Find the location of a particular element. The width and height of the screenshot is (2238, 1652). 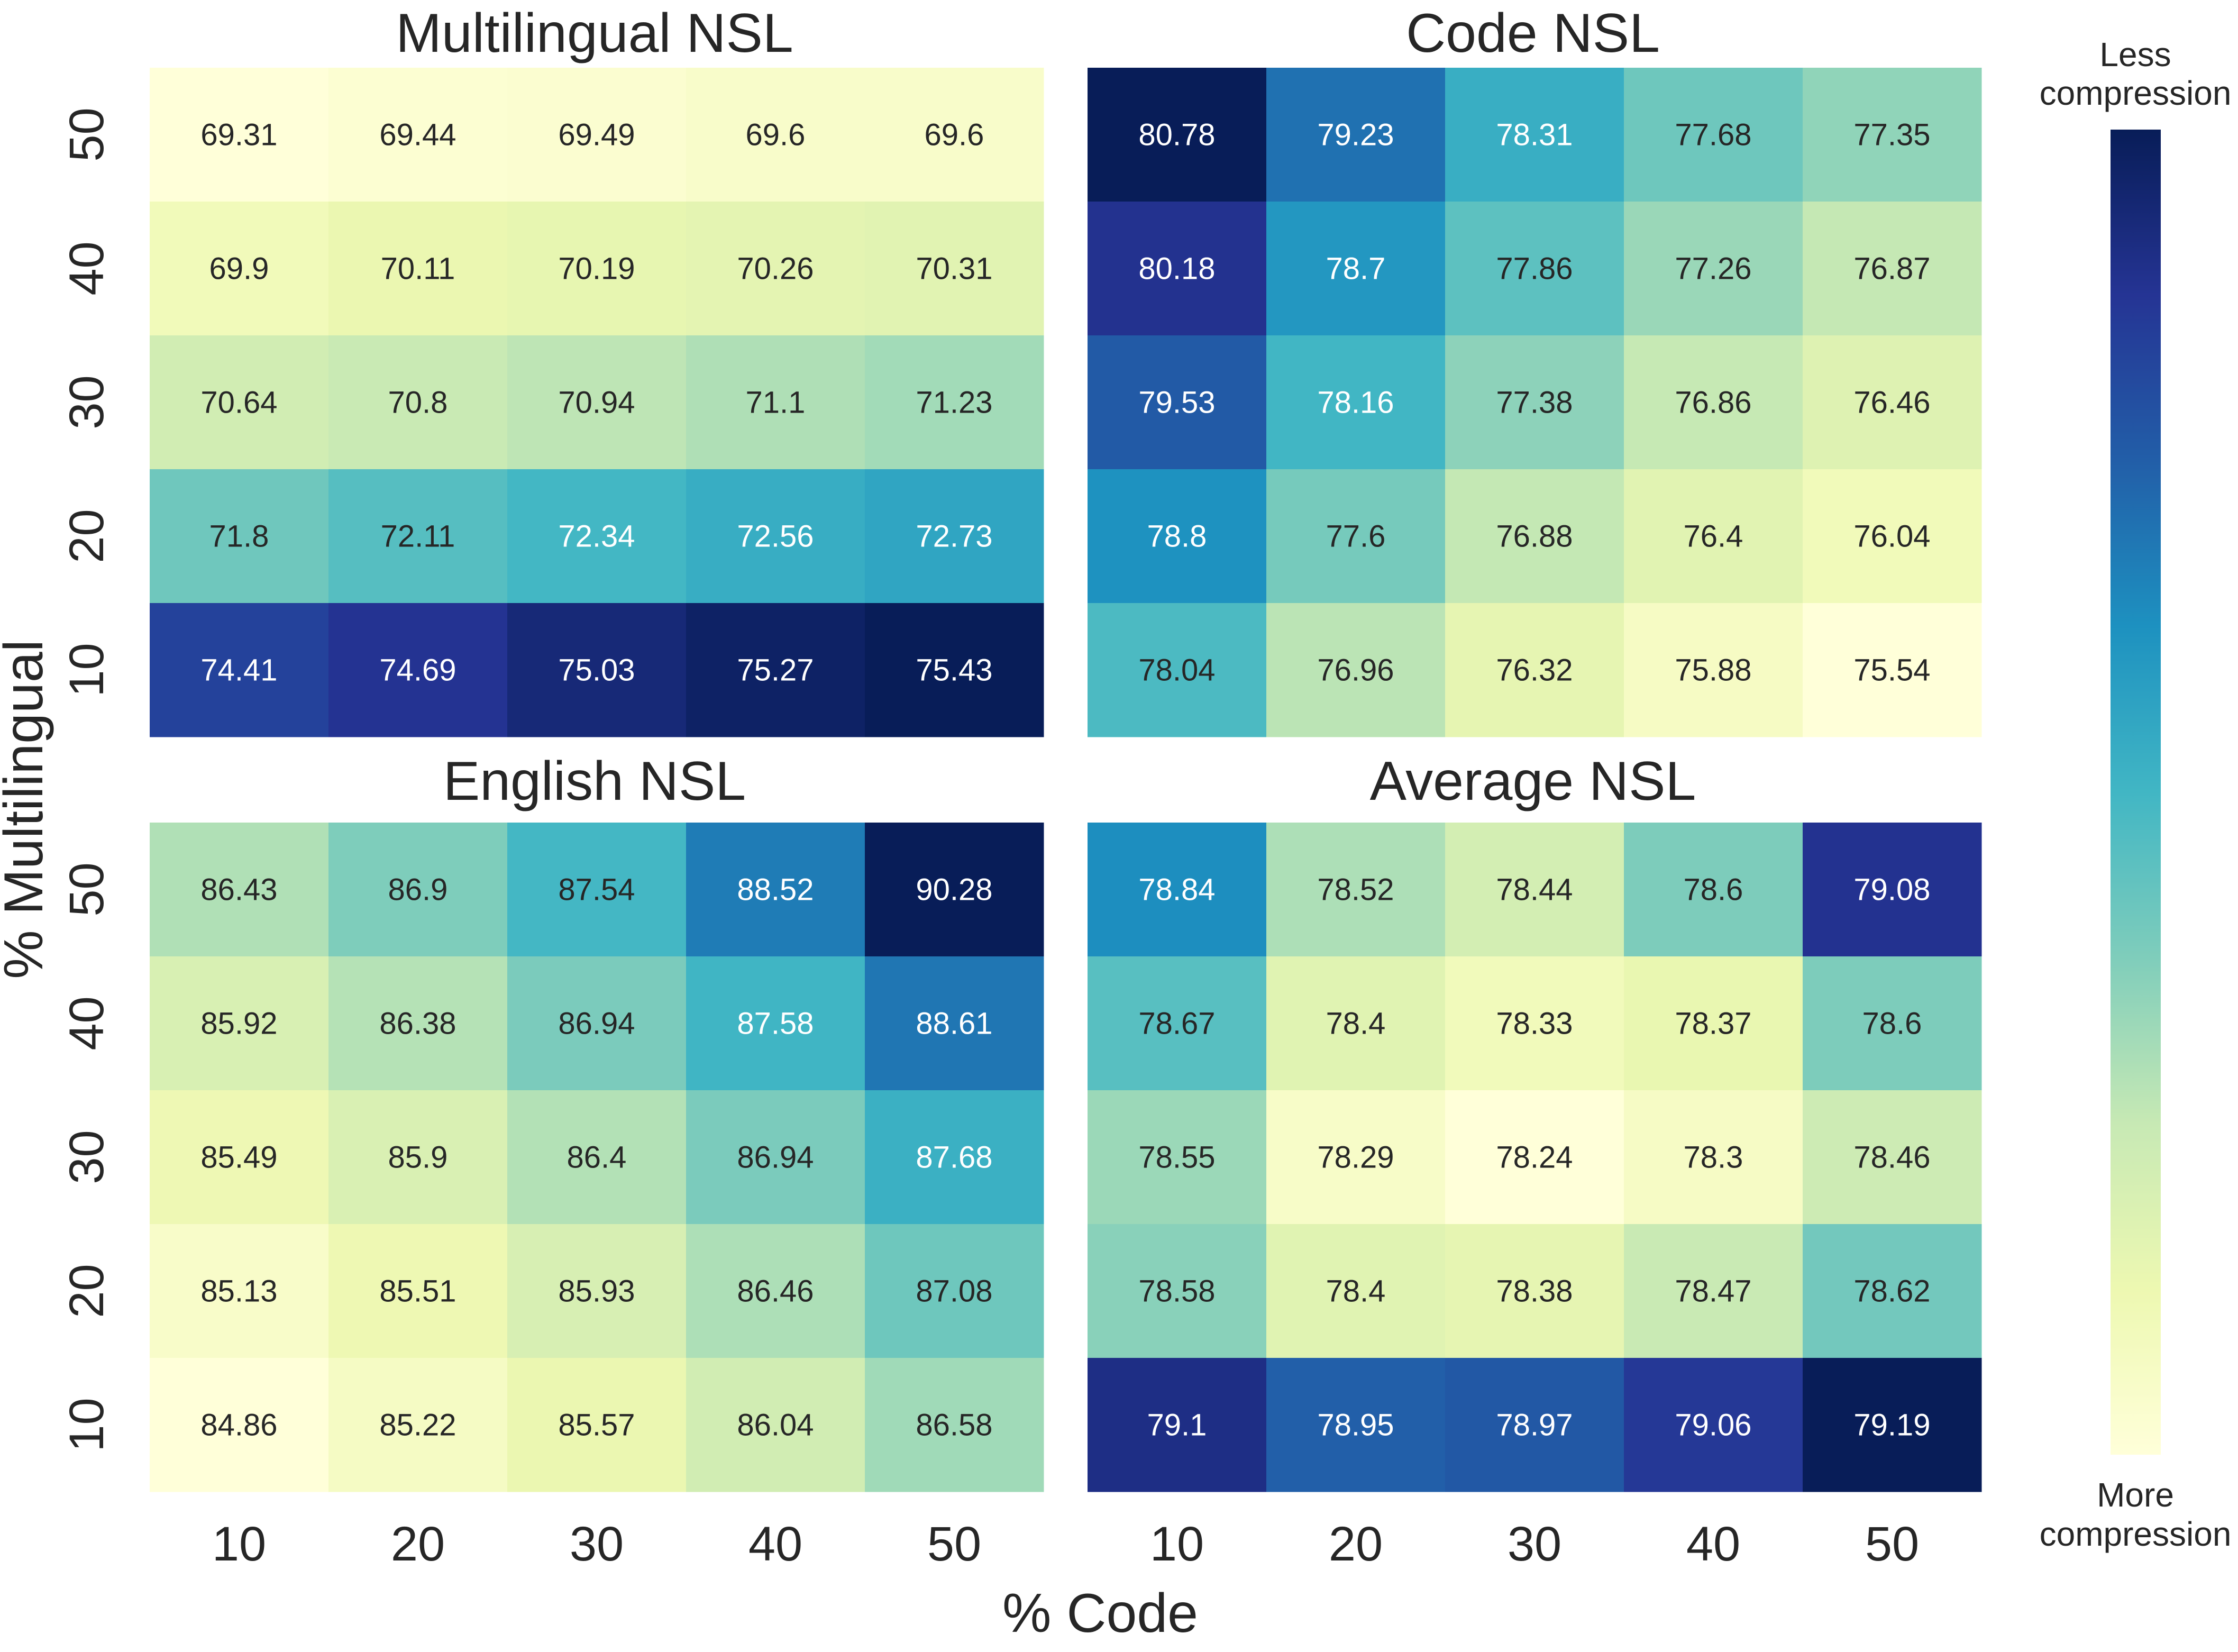

cell-value-label: 79.19 is located at coordinates (1891, 1425).